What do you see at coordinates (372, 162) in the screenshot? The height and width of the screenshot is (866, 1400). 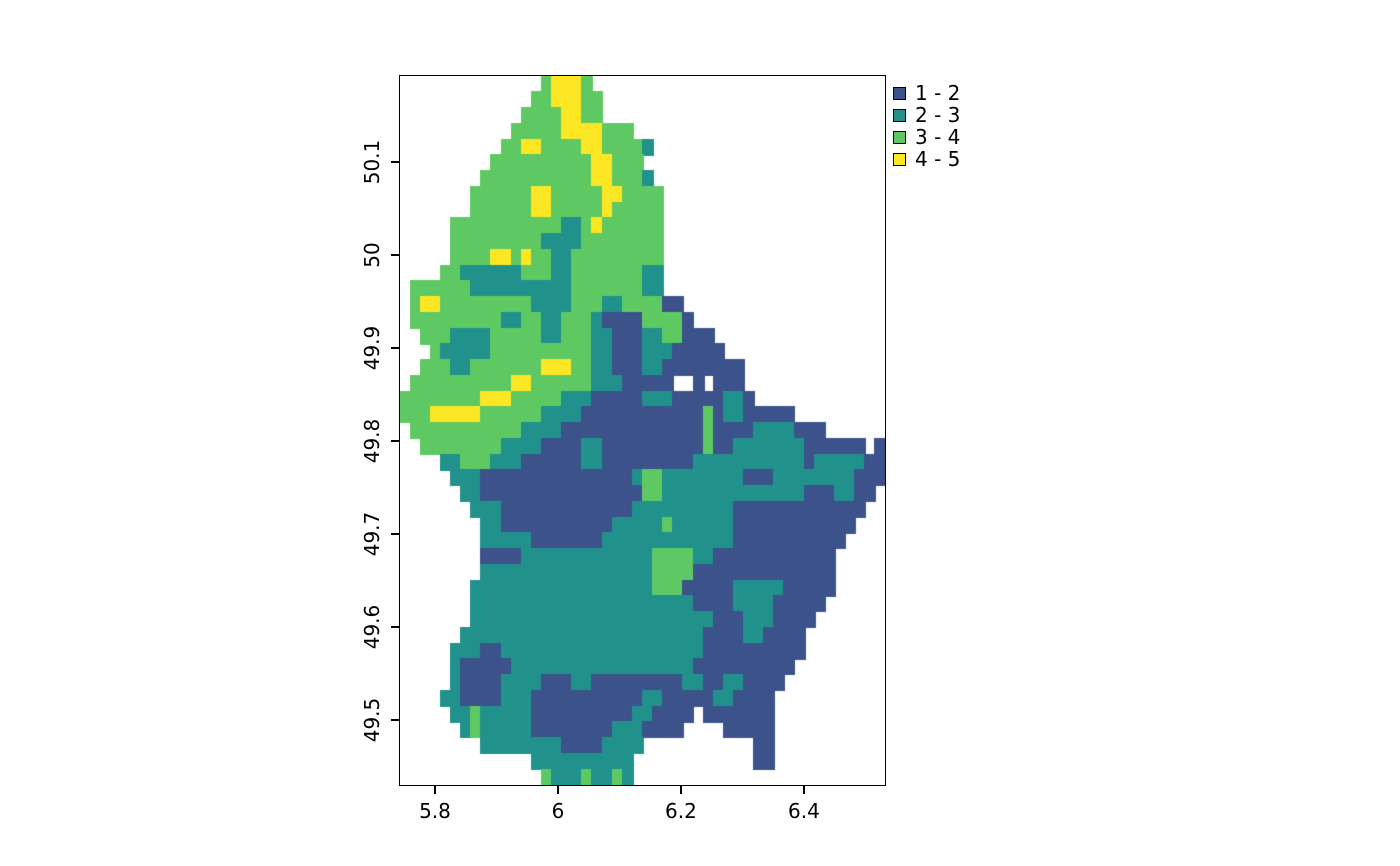 I see `y-axis-tick-label: 50.1` at bounding box center [372, 162].